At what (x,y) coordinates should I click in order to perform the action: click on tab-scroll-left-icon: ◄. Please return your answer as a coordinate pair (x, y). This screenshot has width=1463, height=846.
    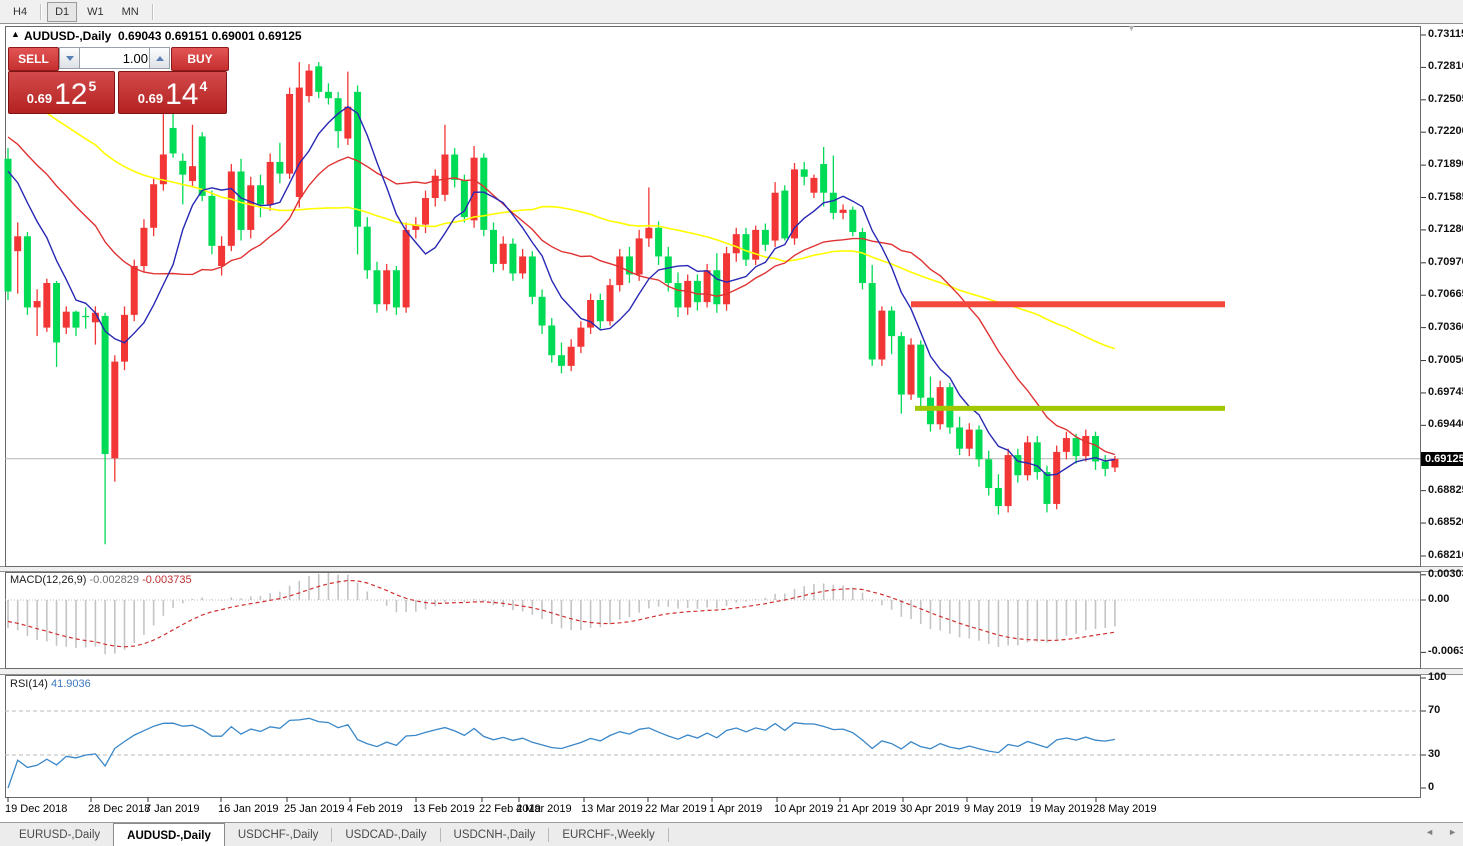
    Looking at the image, I should click on (1430, 832).